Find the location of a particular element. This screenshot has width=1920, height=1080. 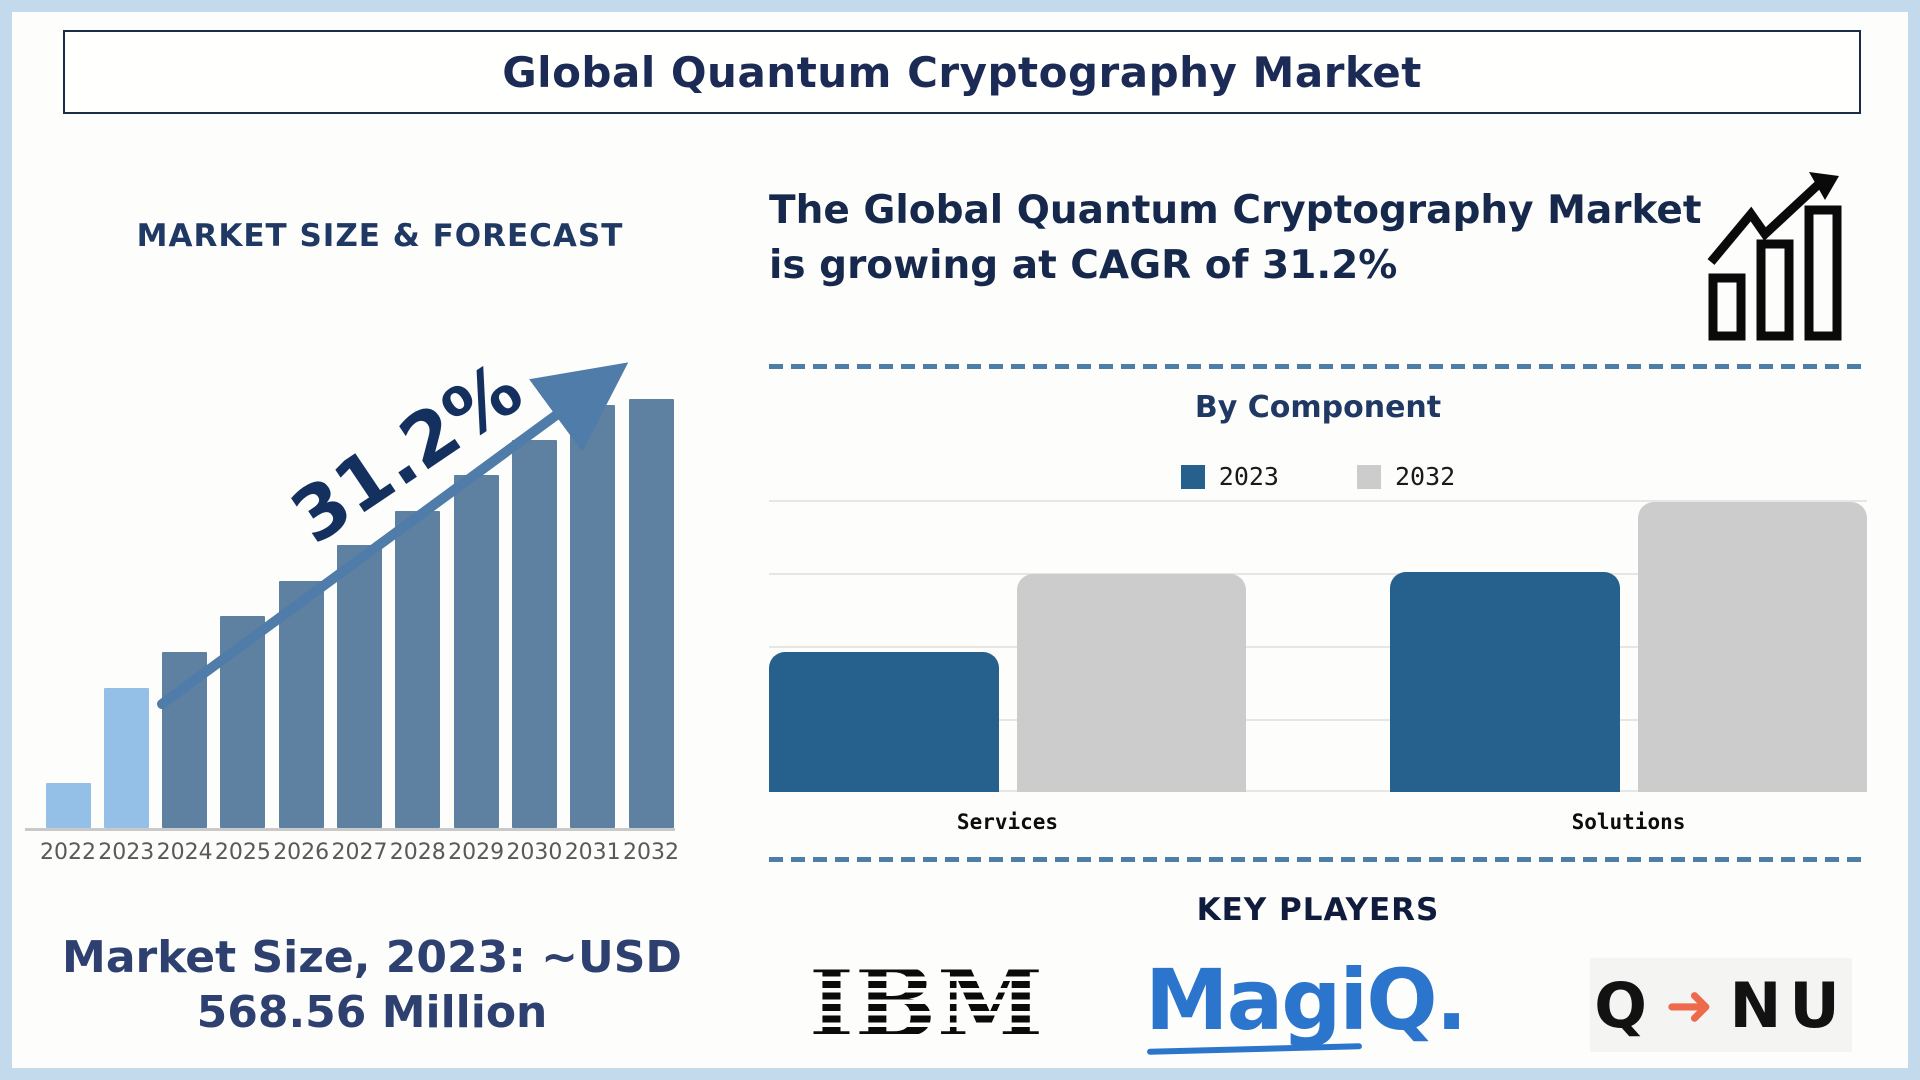

component-bar-solutions-2032 is located at coordinates (1752, 647).